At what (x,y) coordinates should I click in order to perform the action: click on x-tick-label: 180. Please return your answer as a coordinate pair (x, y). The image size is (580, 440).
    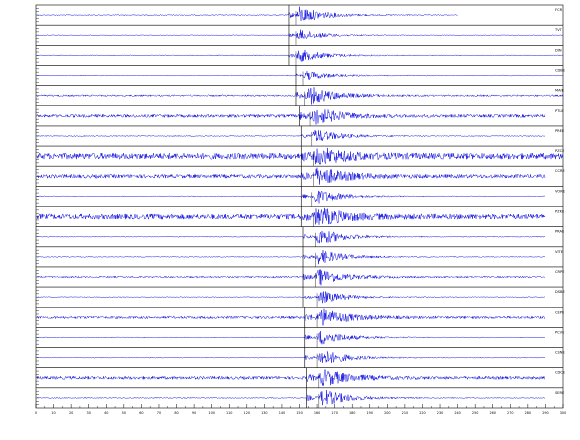
    Looking at the image, I should click on (352, 413).